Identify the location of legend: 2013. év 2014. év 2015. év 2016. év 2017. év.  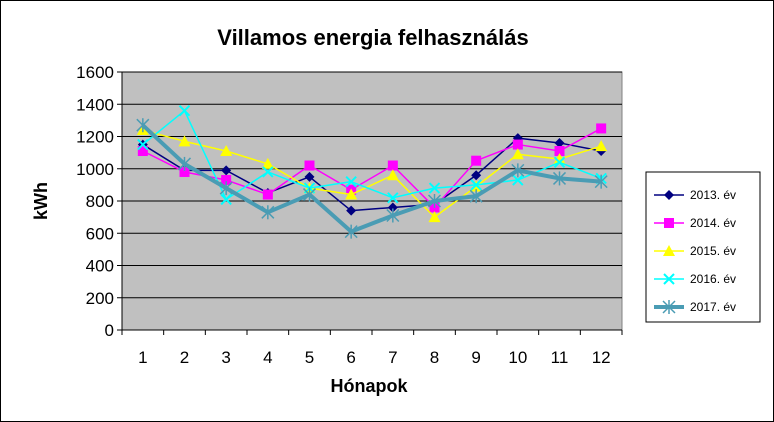
(703, 247).